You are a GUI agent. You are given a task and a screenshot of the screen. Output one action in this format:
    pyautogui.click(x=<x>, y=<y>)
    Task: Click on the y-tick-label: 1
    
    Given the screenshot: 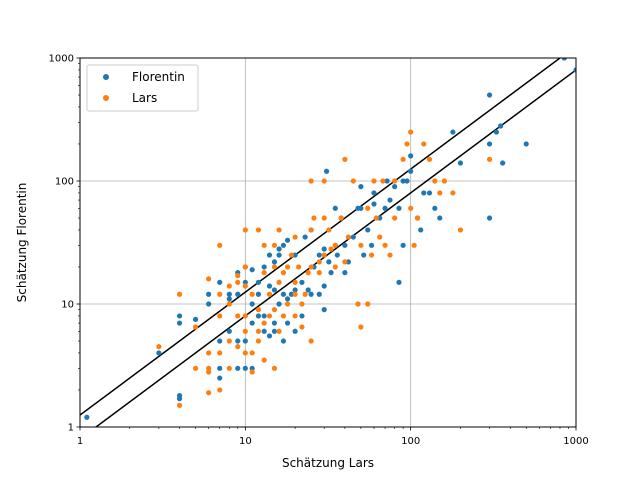 What is the action you would take?
    pyautogui.click(x=71, y=428)
    